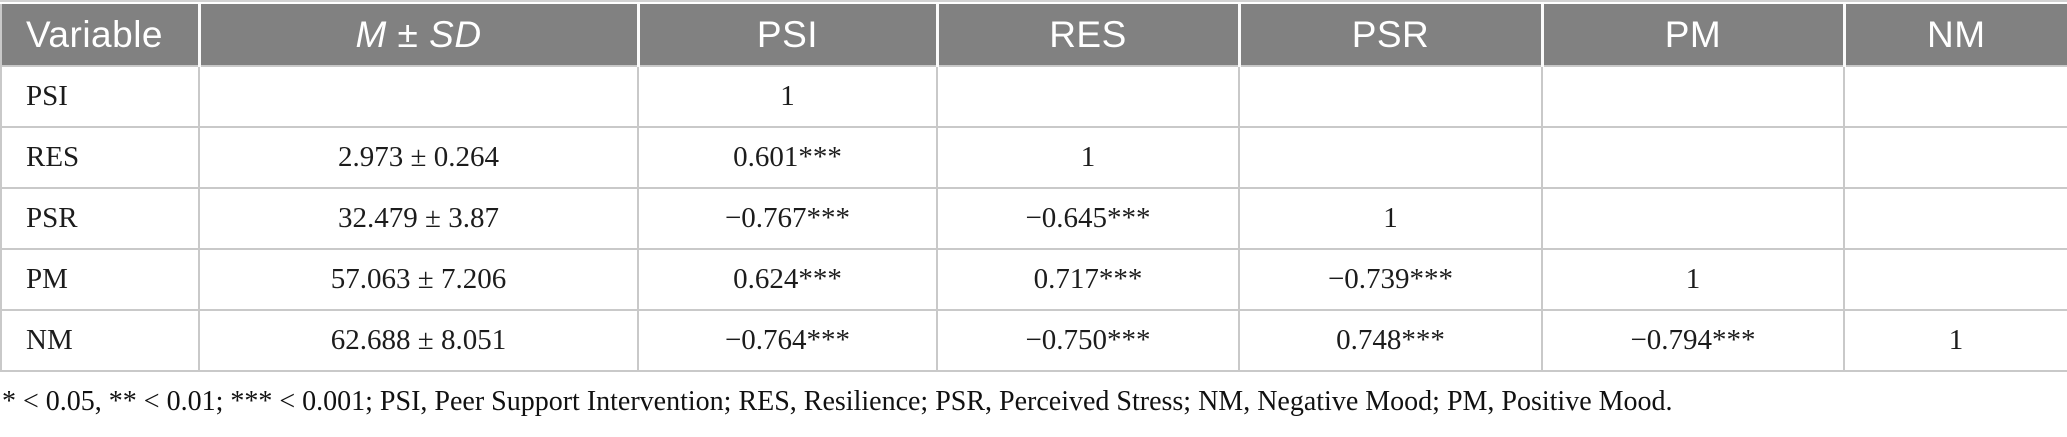 Image resolution: width=2067 pixels, height=437 pixels. What do you see at coordinates (419, 35) in the screenshot?
I see `column-header-m-sd: M ± SD` at bounding box center [419, 35].